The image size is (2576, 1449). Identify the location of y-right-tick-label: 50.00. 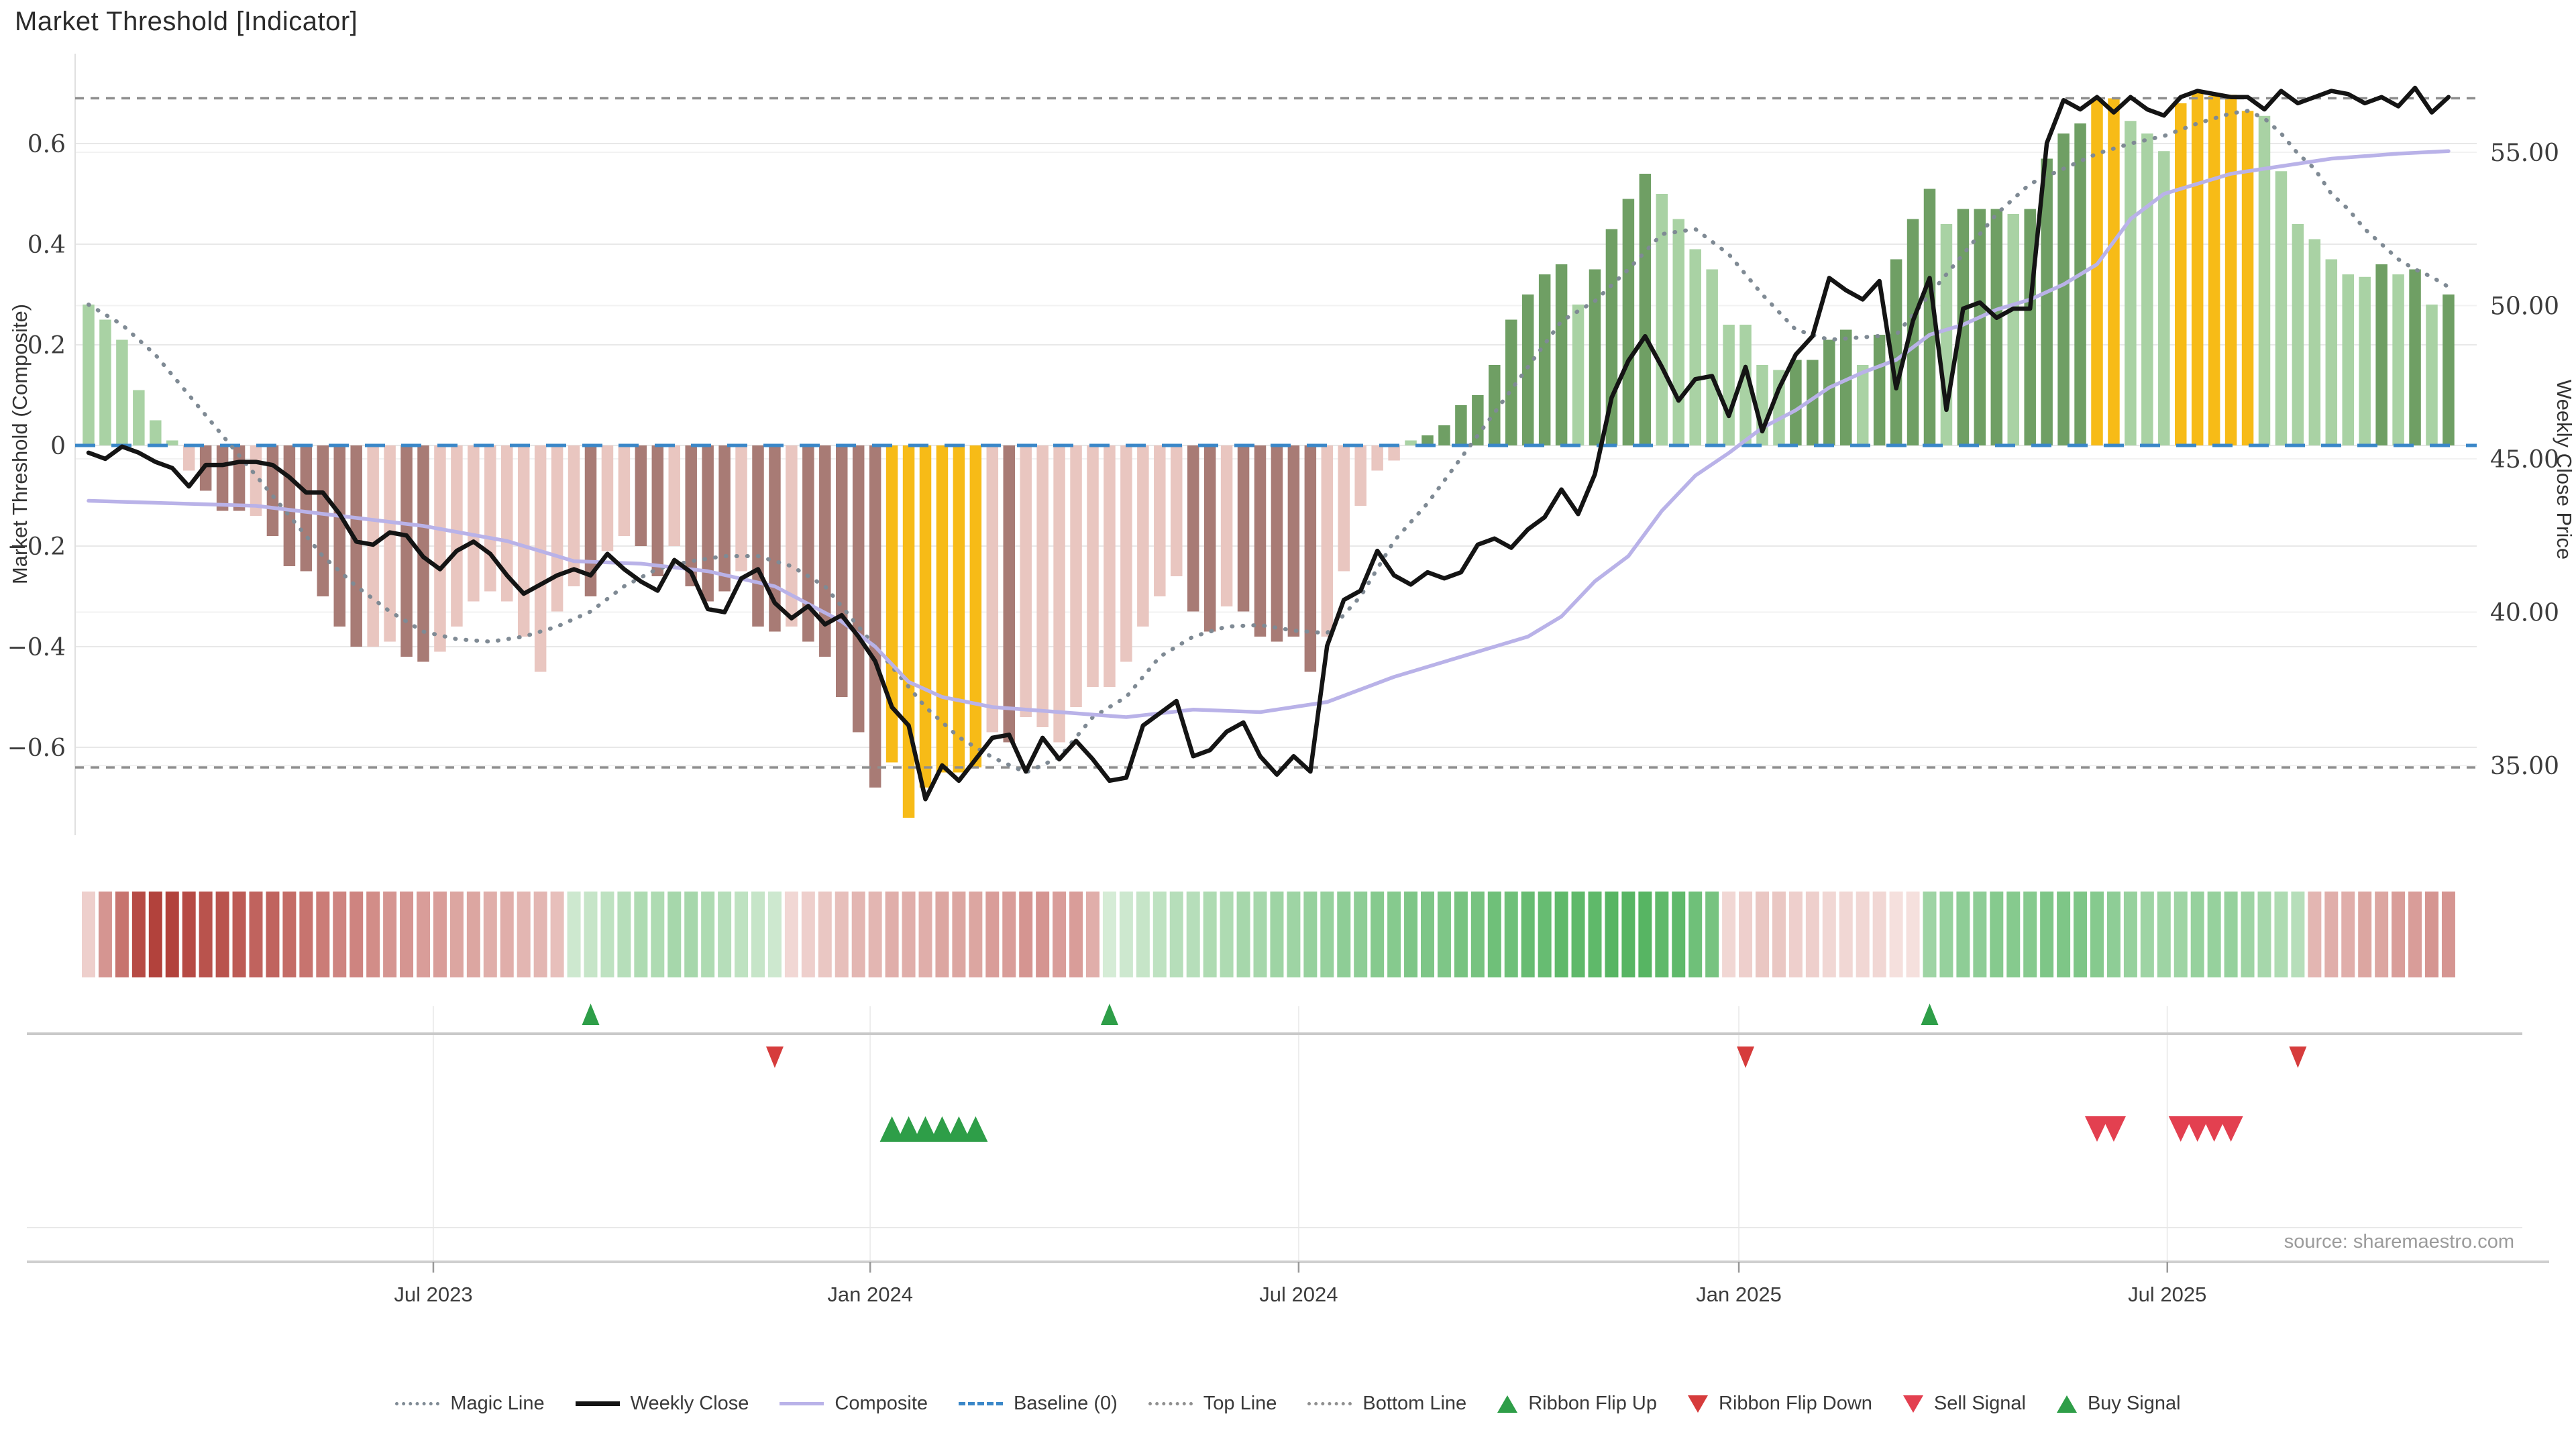
(2524, 307).